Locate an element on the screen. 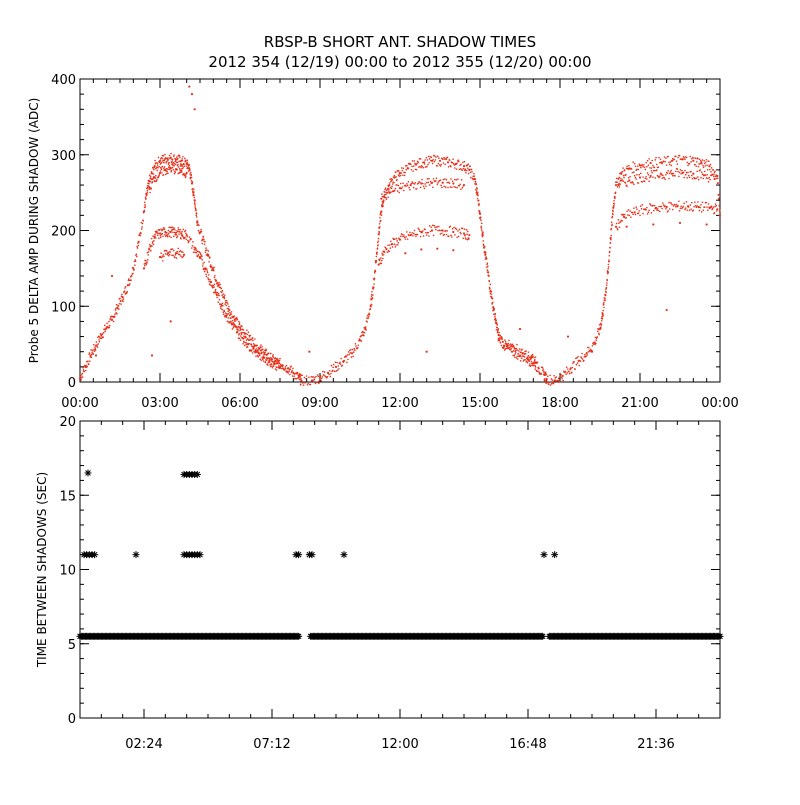  top-x-tick-label: 21:00 is located at coordinates (639, 403).